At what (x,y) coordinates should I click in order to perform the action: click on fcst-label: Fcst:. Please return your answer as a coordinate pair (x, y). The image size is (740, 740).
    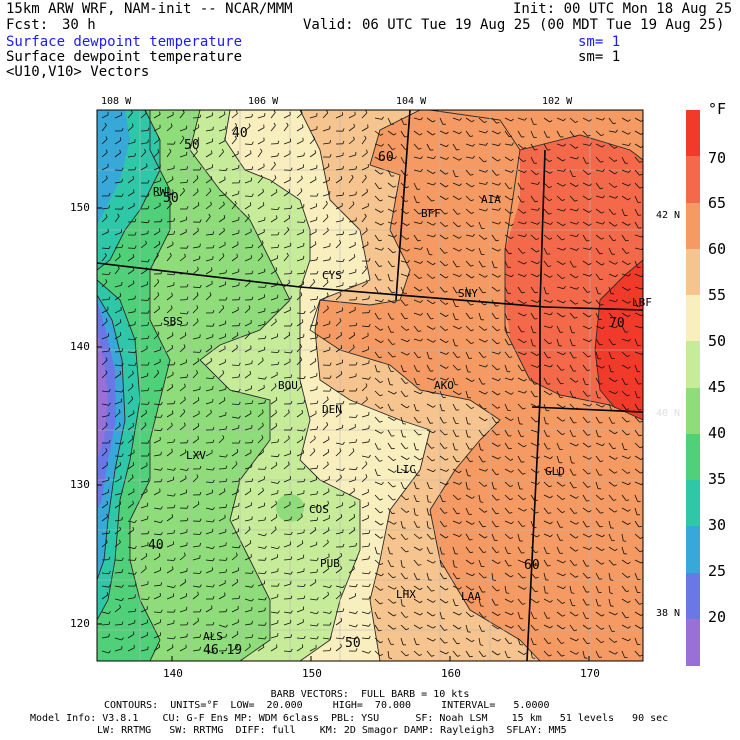
    Looking at the image, I should click on (27, 25).